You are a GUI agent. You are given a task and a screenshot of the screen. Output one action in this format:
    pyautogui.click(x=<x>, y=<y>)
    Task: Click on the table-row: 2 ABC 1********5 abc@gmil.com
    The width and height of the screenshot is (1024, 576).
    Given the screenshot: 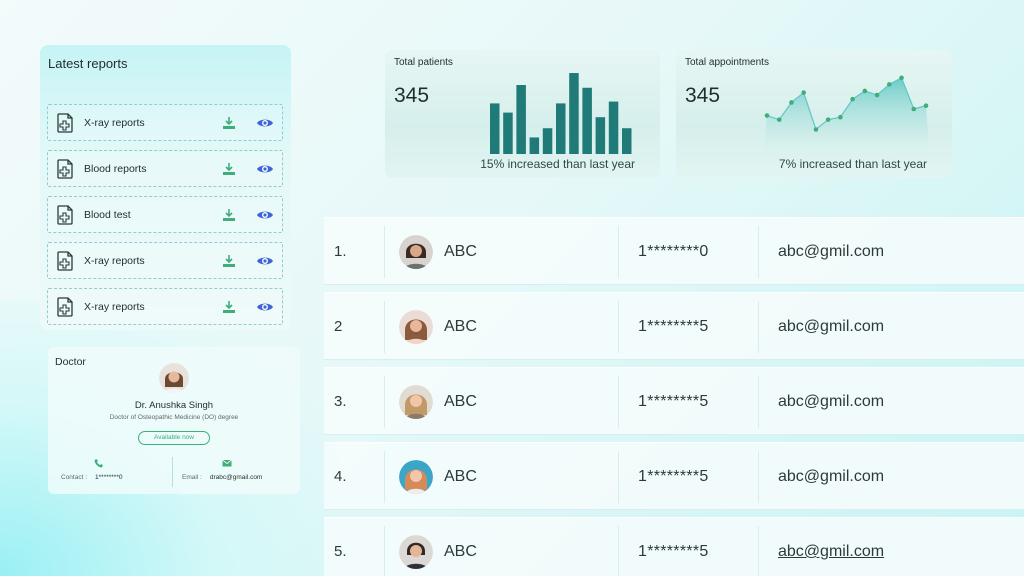 What is the action you would take?
    pyautogui.click(x=674, y=326)
    